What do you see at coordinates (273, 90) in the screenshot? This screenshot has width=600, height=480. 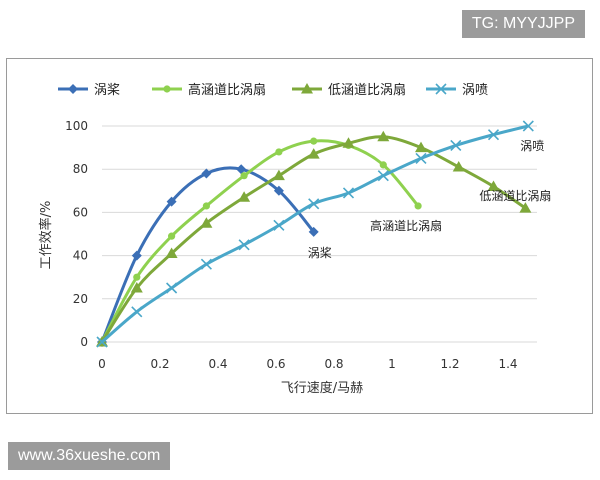 I see `legend-layer: 涡桨 高涵道比涡扇 低涵道比涡扇 涡喷` at bounding box center [273, 90].